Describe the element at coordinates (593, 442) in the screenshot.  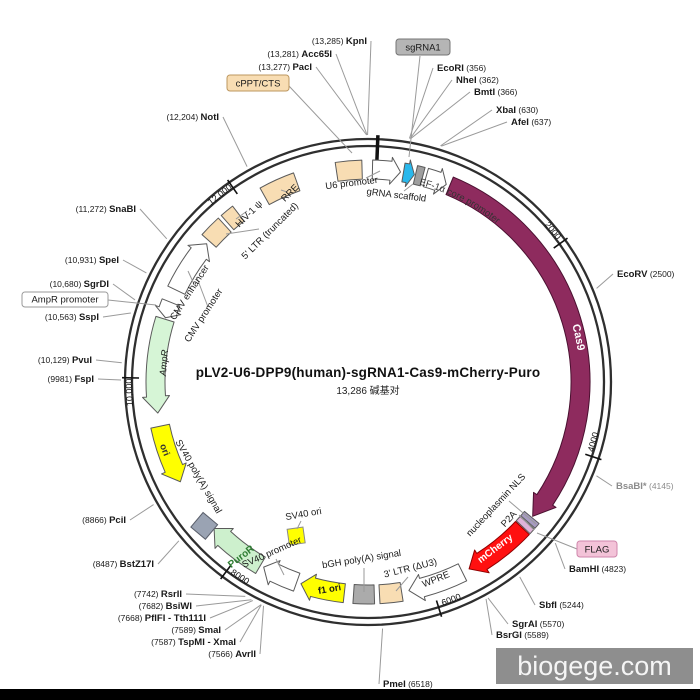
I see `tick-label-4000: 4000` at that location.